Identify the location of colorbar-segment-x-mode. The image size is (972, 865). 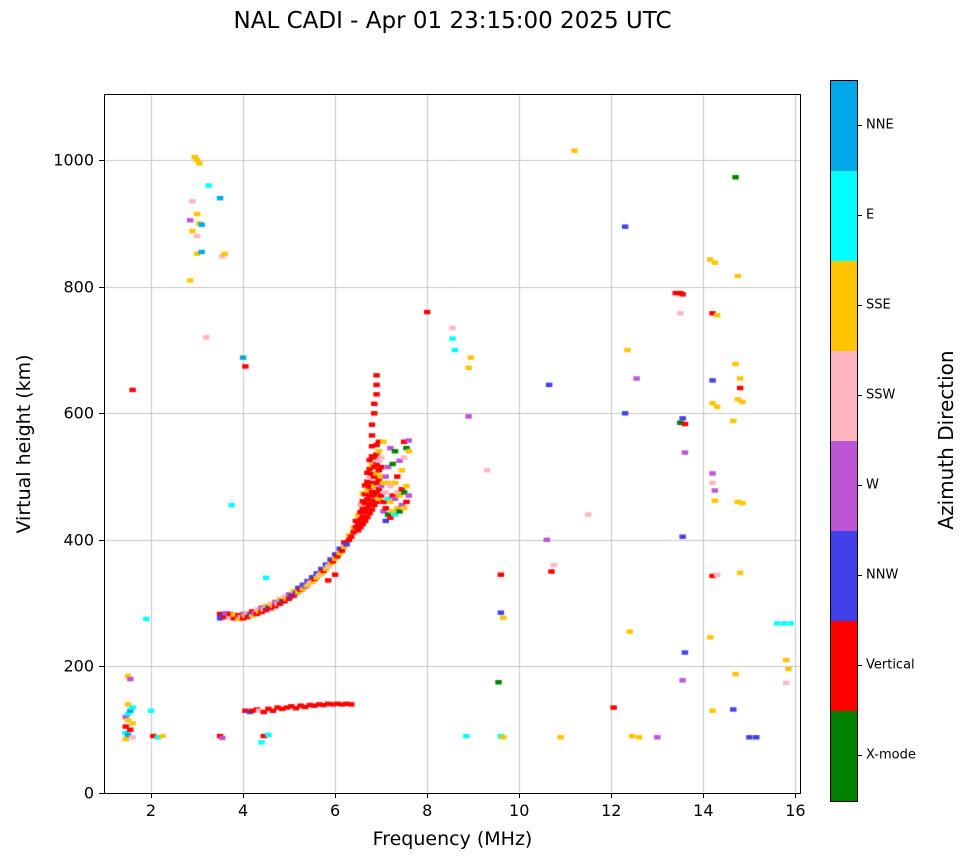
(844, 756).